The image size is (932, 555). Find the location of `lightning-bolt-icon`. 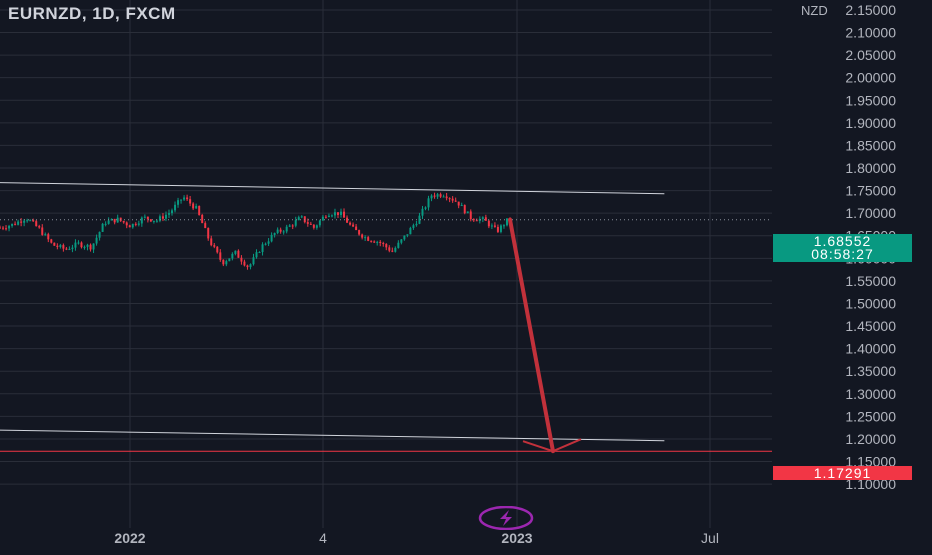

lightning-bolt-icon is located at coordinates (506, 518).